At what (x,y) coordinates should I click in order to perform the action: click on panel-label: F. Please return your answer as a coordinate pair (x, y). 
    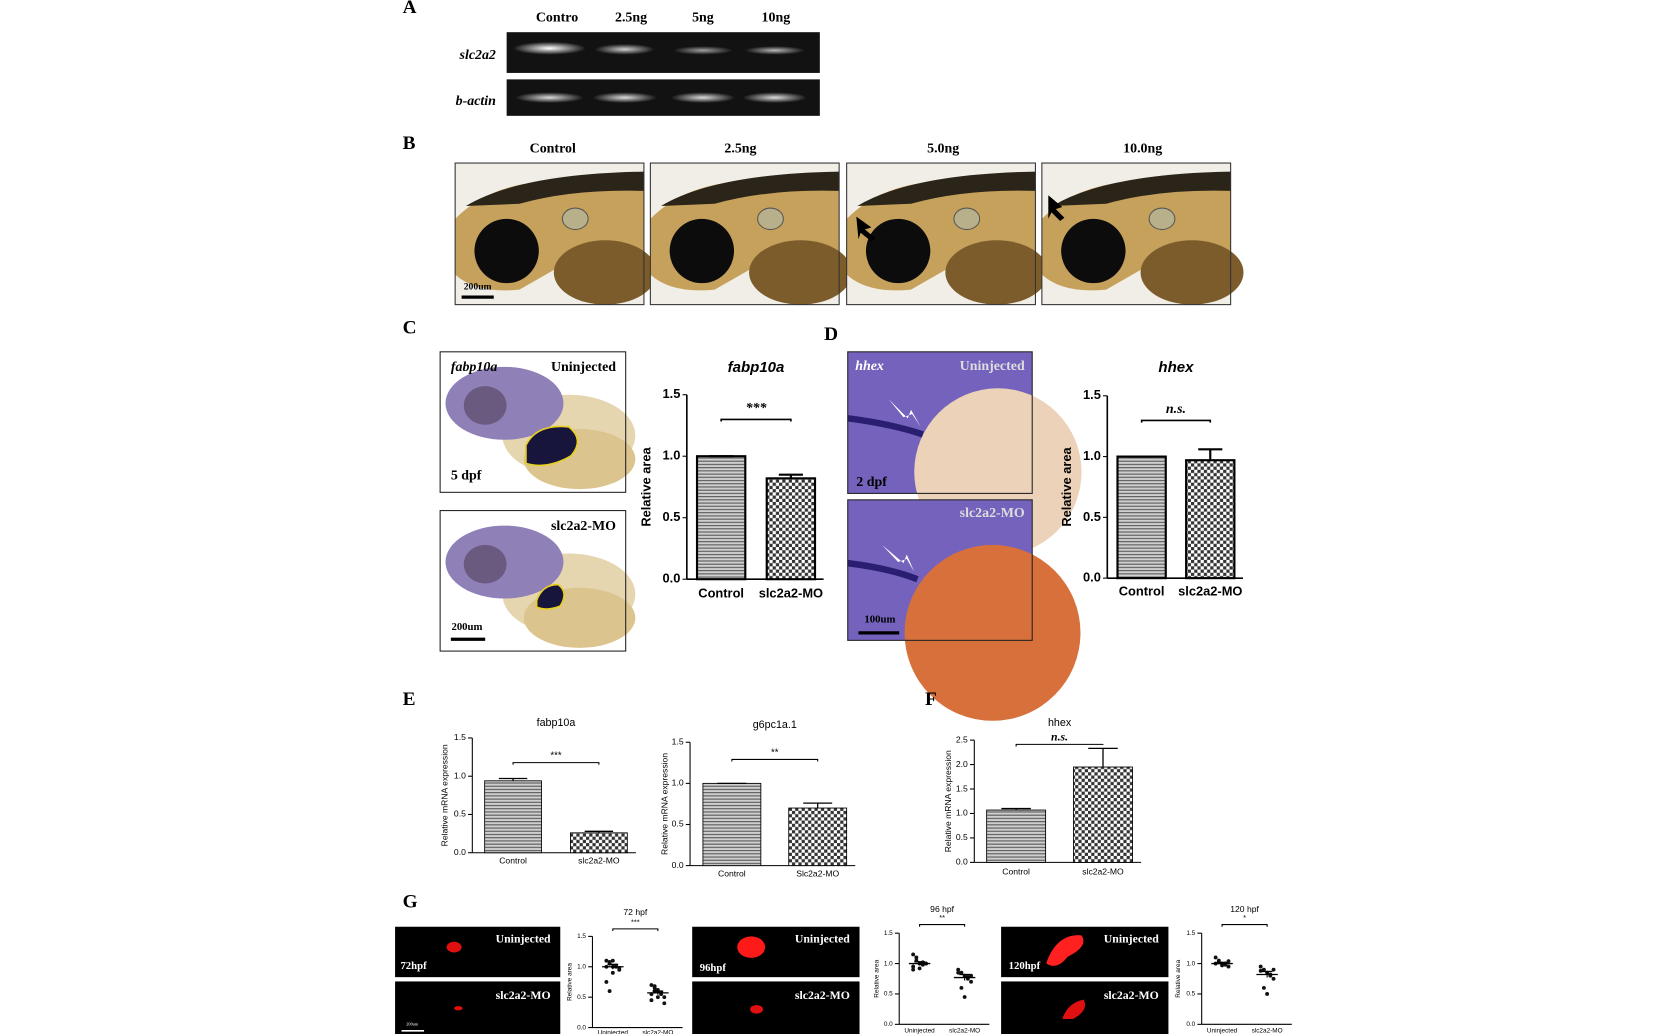
    Looking at the image, I should click on (931, 699).